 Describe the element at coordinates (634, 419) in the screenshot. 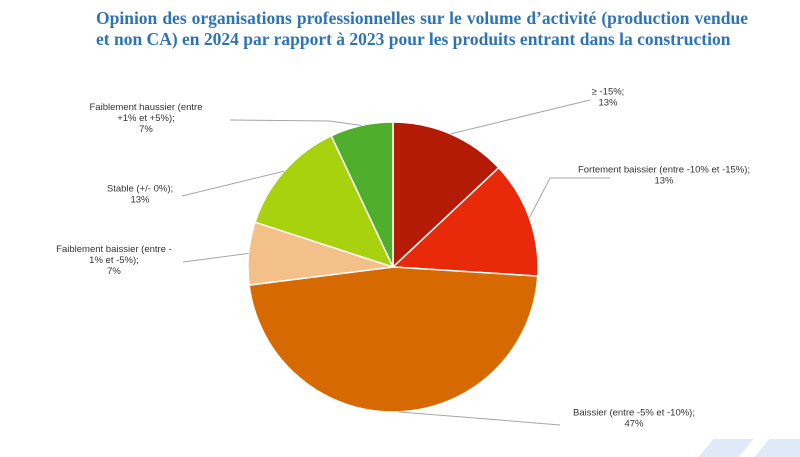

I see `slice-label: Baissier (entre -5% et -10%); 47%` at that location.